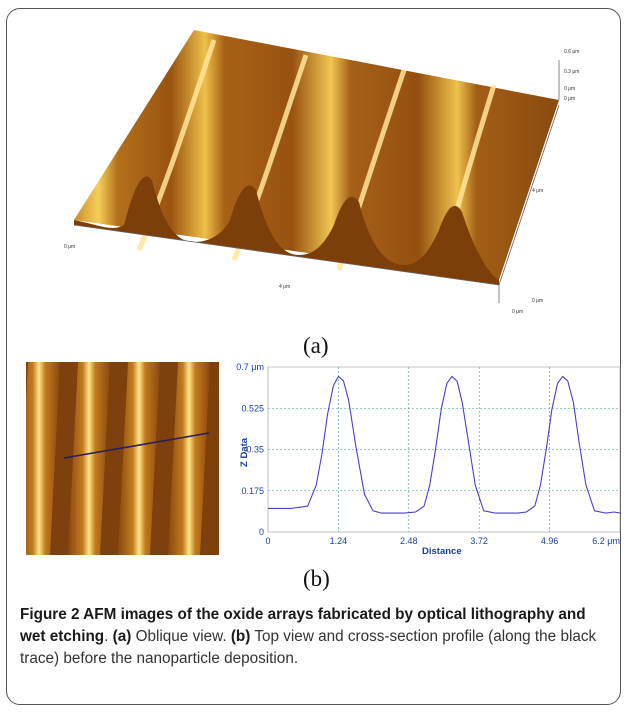 This screenshot has width=629, height=713. I want to click on y-axis-label: Z Data, so click(244, 452).